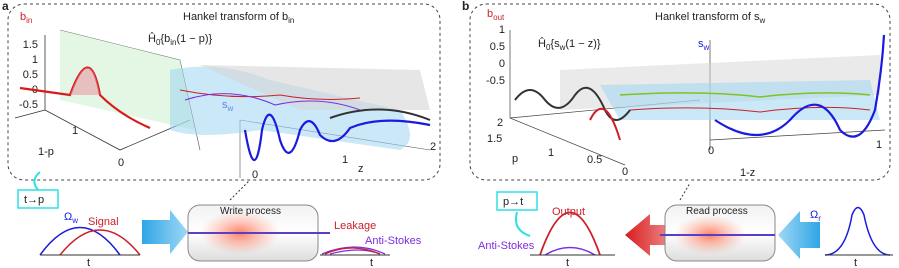 The width and height of the screenshot is (899, 268). What do you see at coordinates (194, 39) in the screenshot?
I see `text-part: (1 − p)}` at bounding box center [194, 39].